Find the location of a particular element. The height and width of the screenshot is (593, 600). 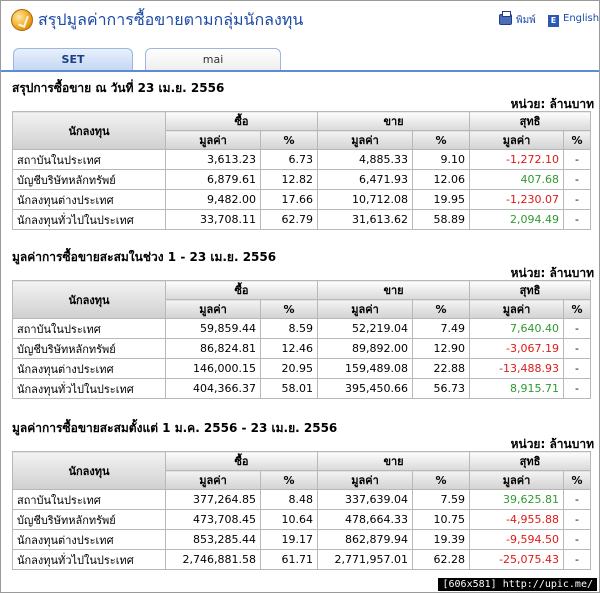

net-value-cell: -4,955.88 is located at coordinates (517, 519).